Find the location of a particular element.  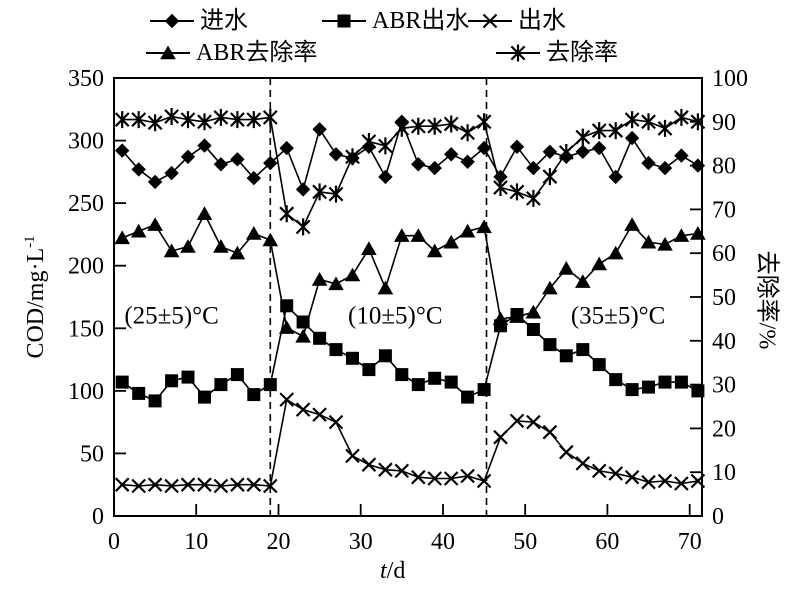

svg-text: 150 is located at coordinates (86, 329).